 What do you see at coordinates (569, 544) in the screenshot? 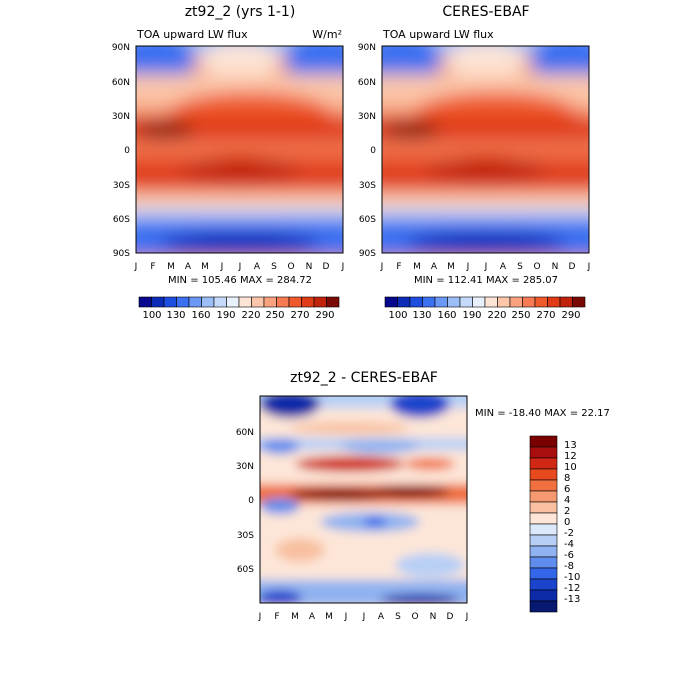
I see `colorbar-label: -4` at bounding box center [569, 544].